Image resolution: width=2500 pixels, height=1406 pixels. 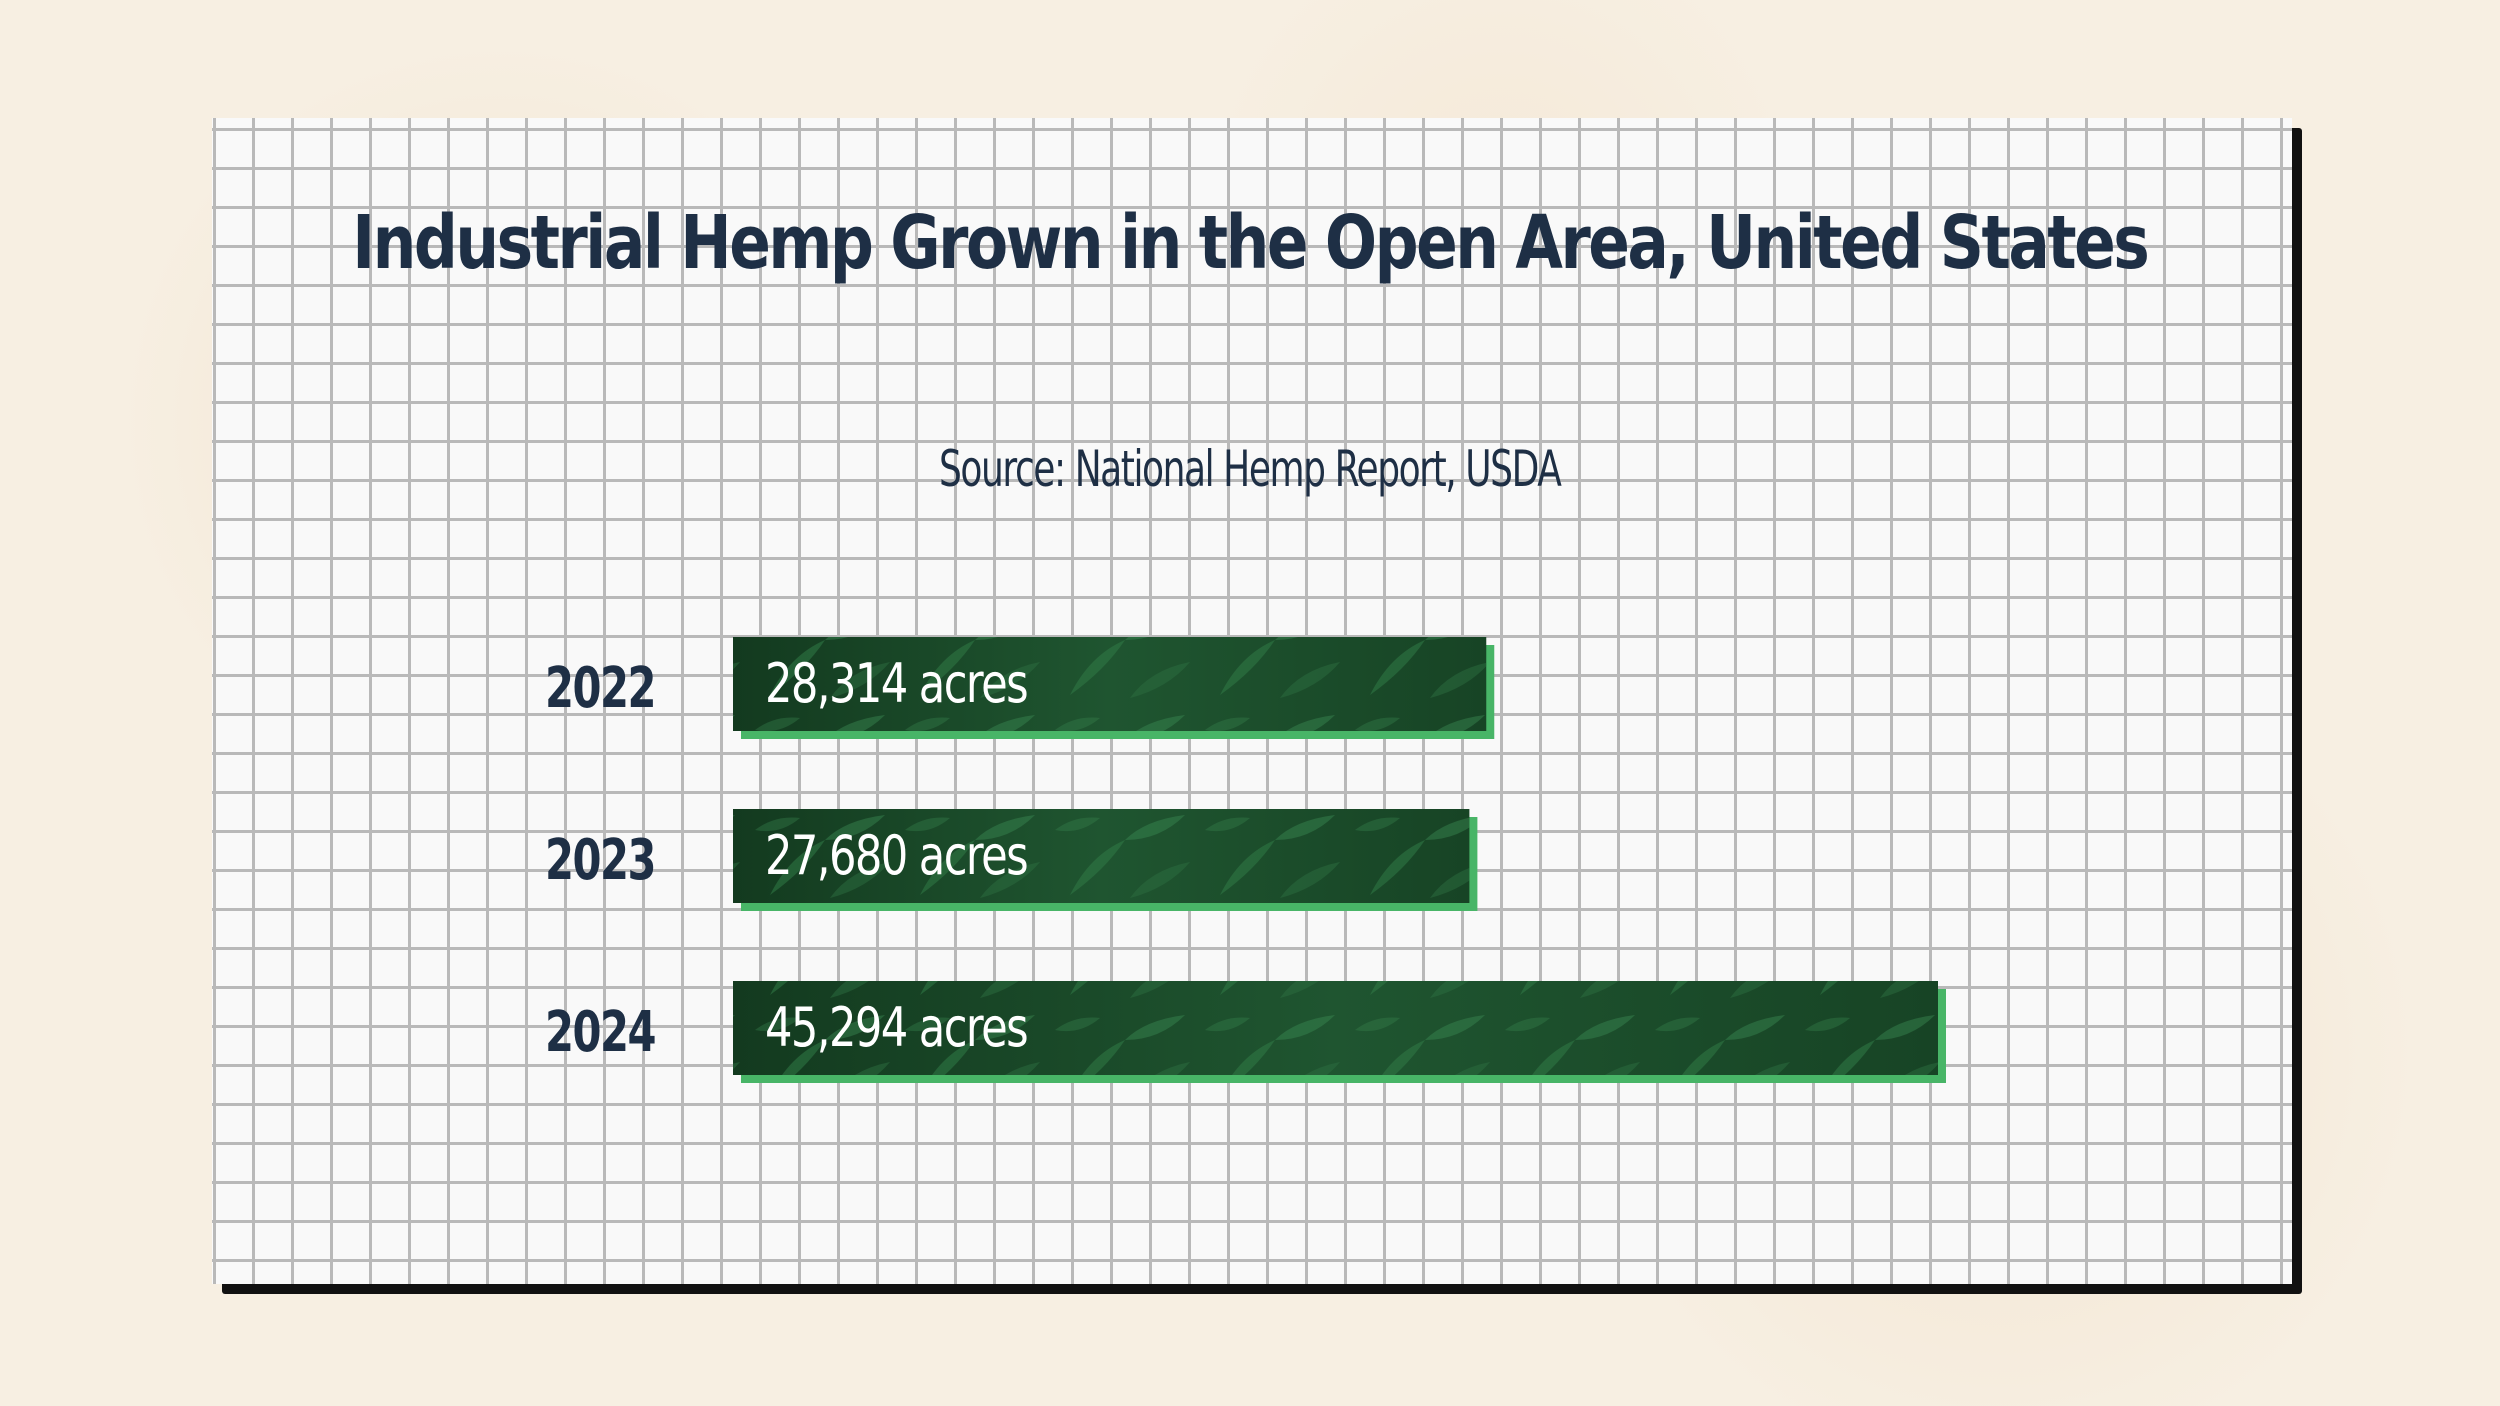 I want to click on bar-texture-2022, so click(x=1110, y=684).